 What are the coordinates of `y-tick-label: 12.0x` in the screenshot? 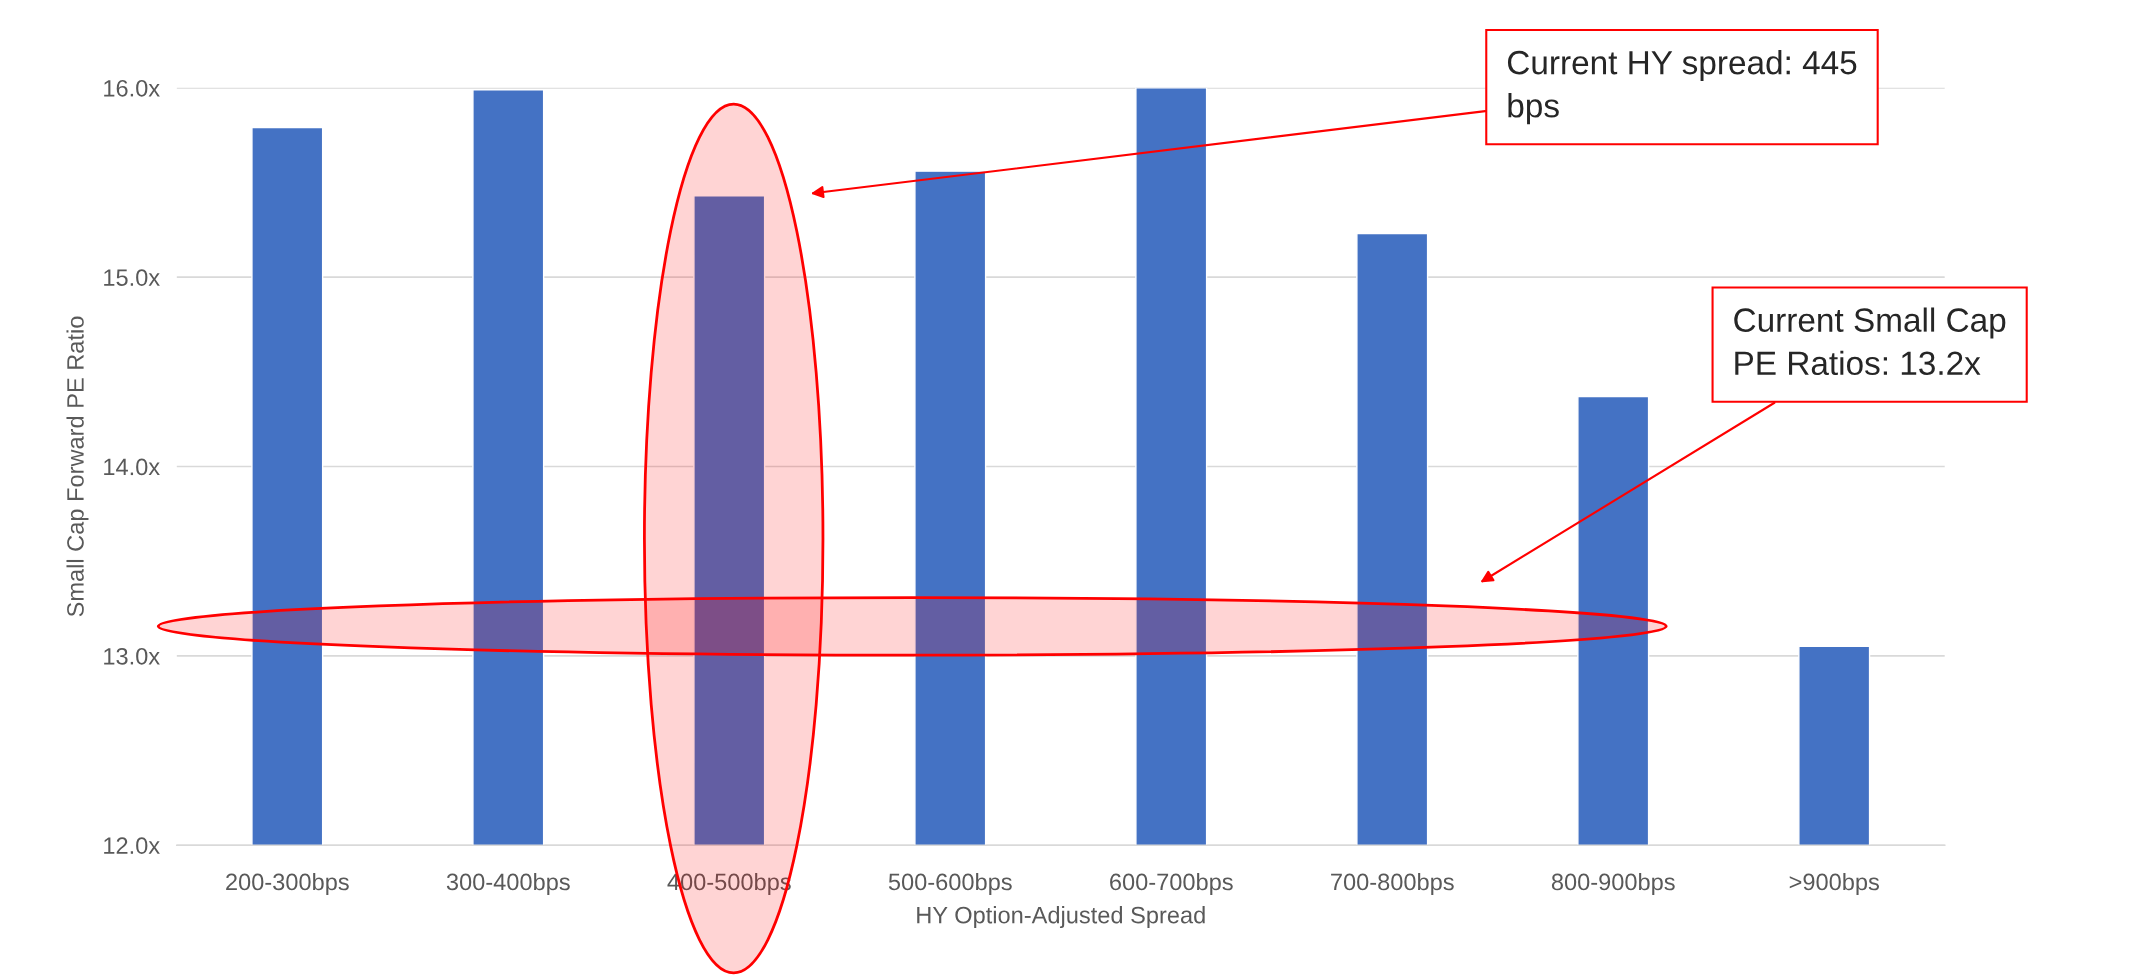 It's located at (132, 845).